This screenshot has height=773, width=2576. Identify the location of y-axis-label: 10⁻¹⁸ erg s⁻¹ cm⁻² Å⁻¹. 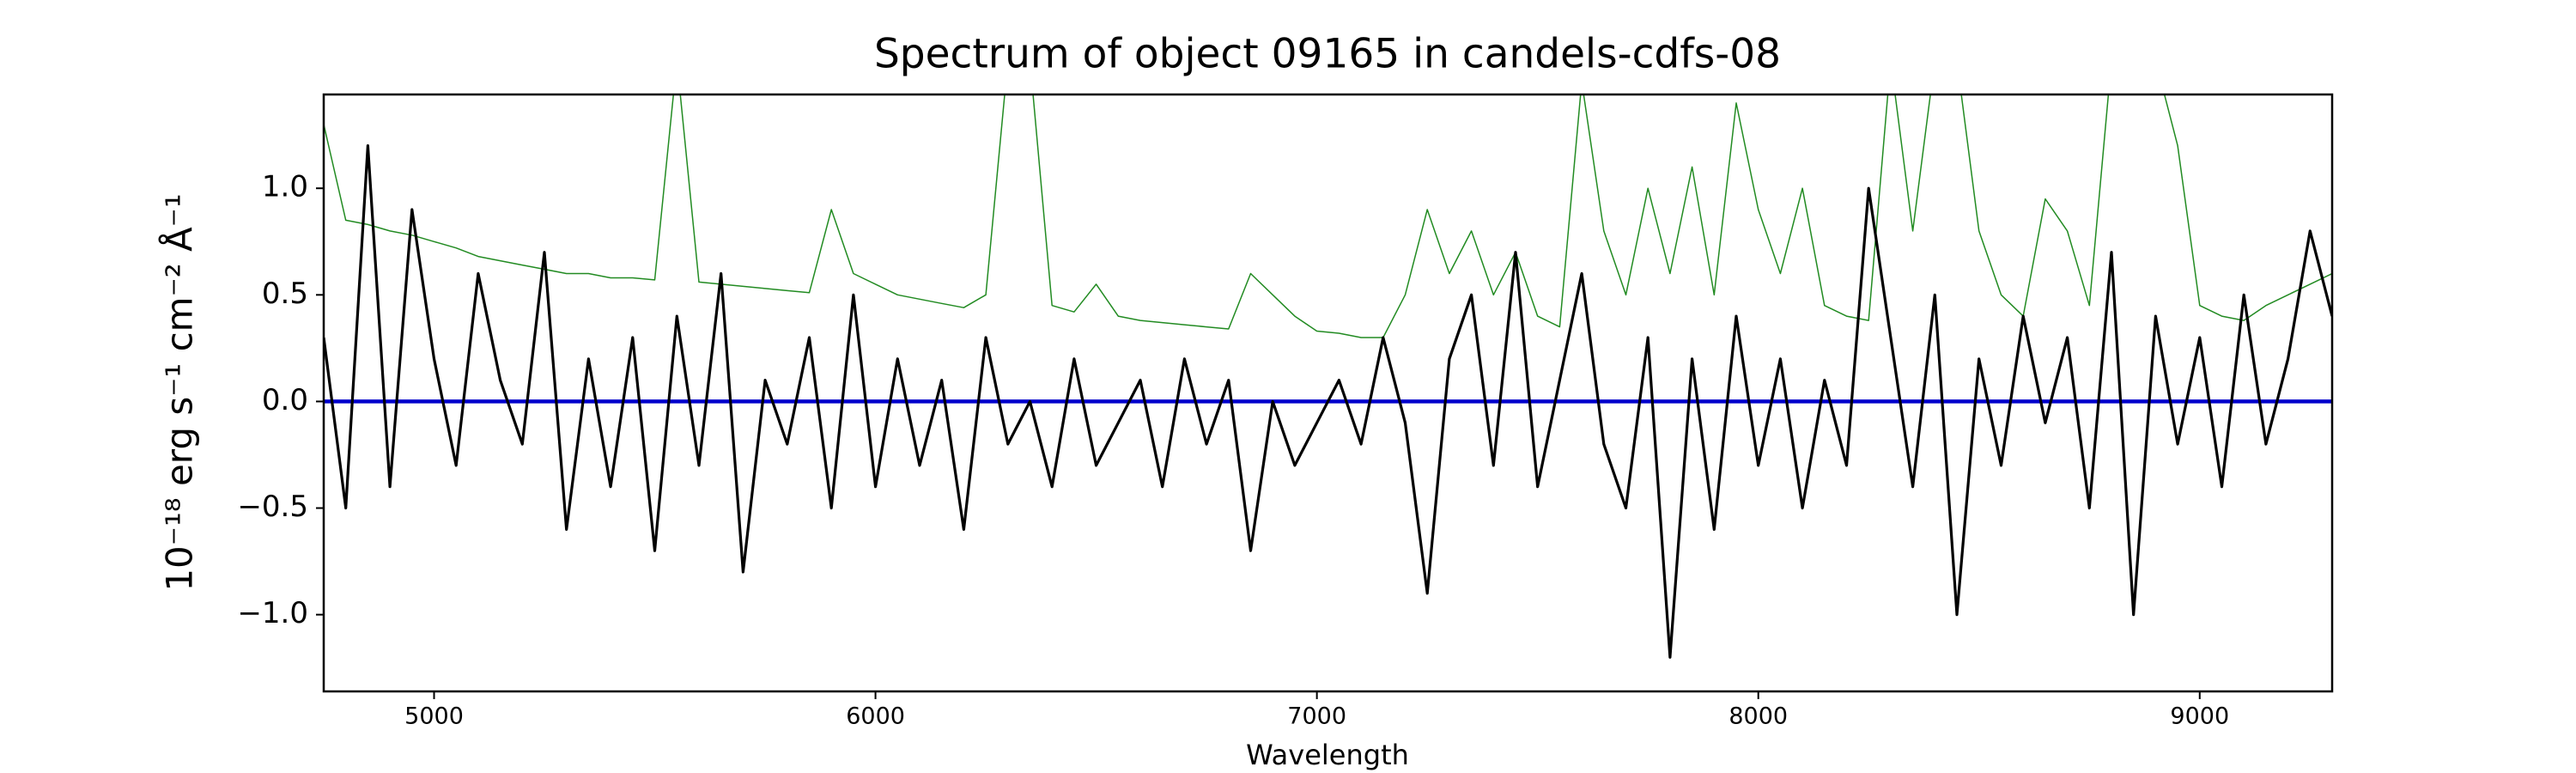
(180, 392).